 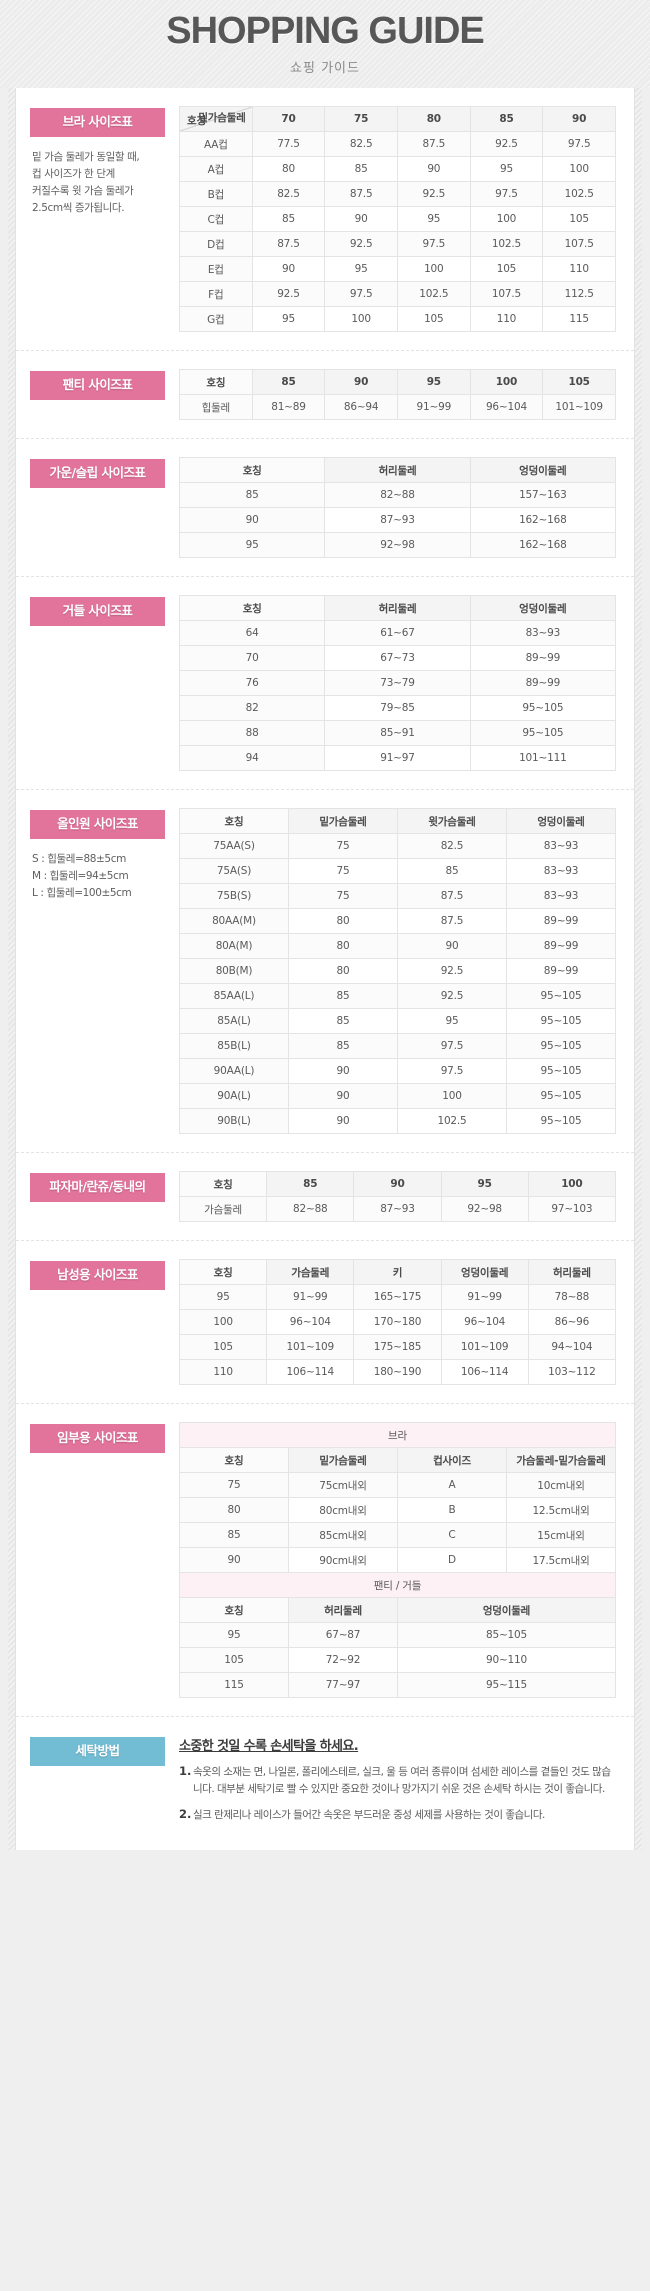 I want to click on table-row: 90AA(L) 90 97.5 95~105, so click(x=397, y=1071).